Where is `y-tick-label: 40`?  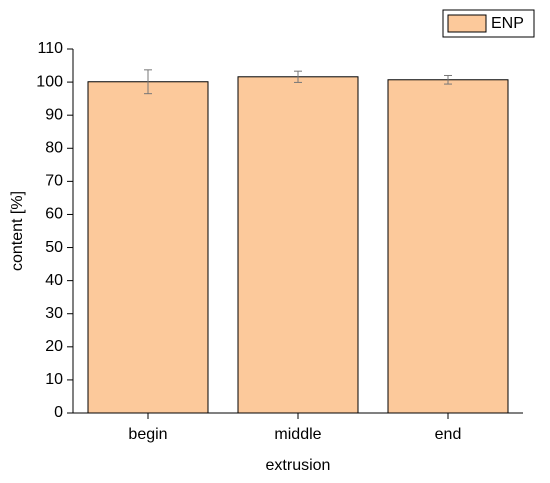
y-tick-label: 40 is located at coordinates (54, 280).